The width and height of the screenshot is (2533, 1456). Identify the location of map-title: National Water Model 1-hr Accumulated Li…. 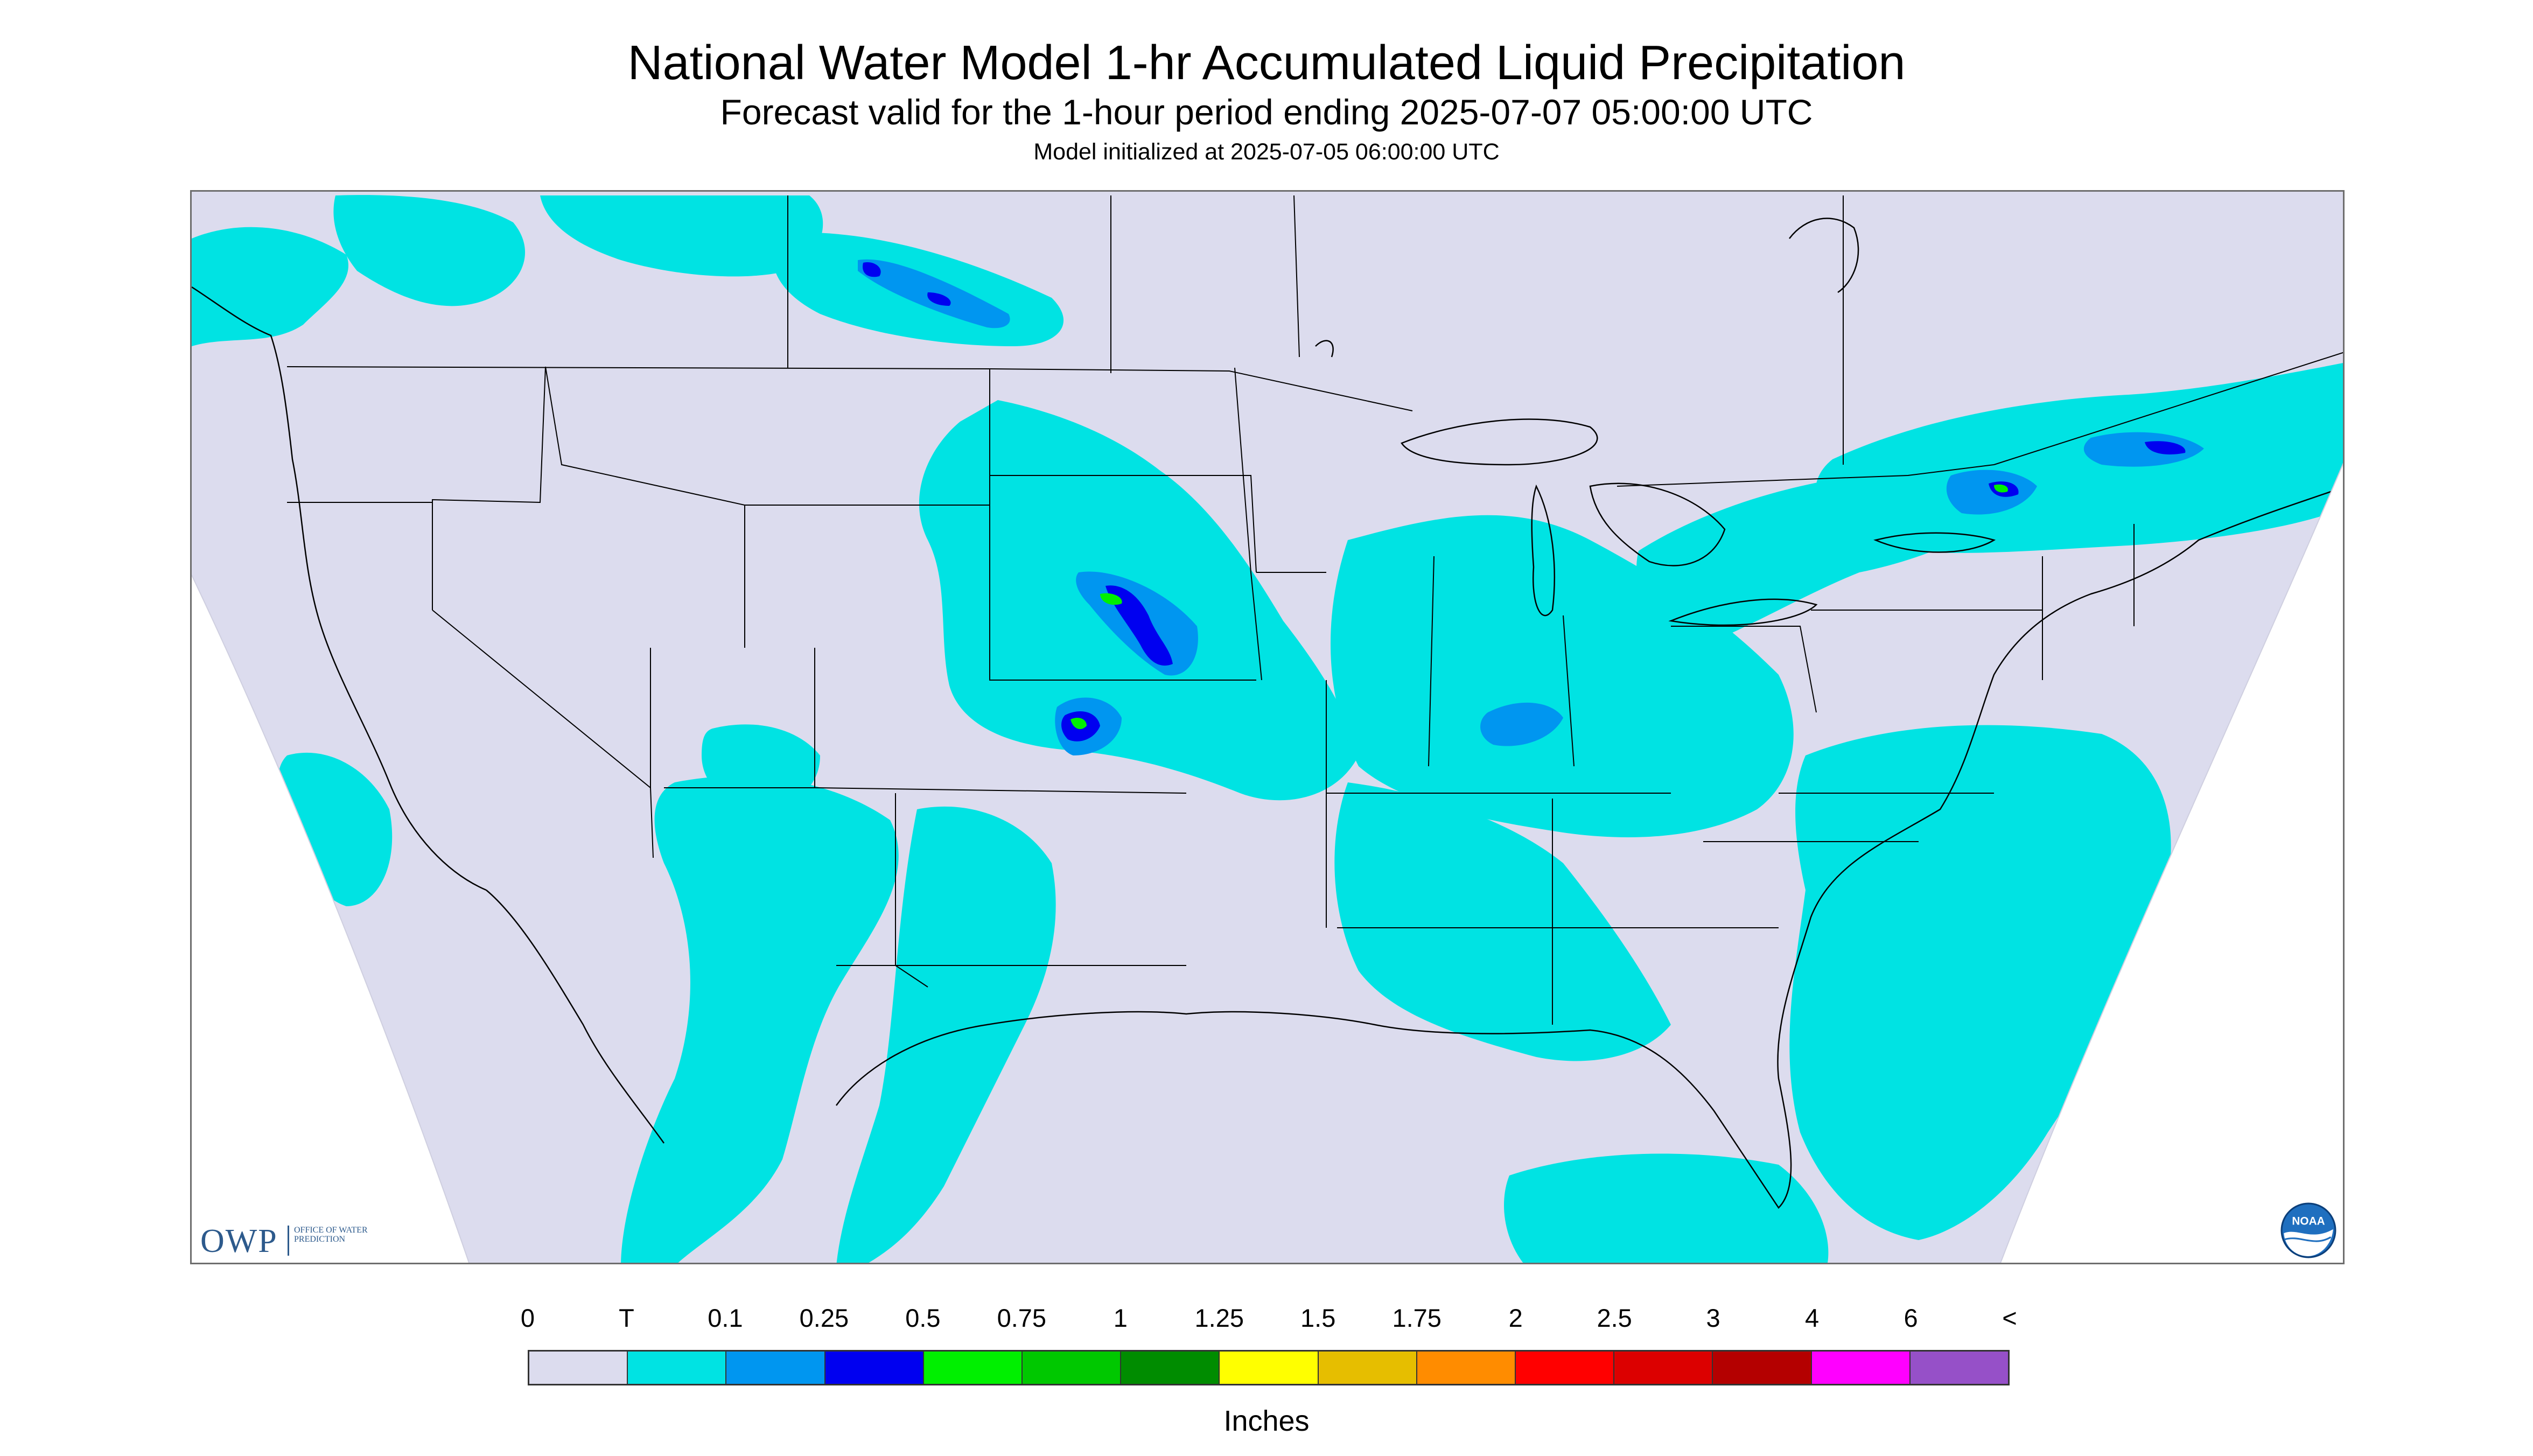
(1266, 63).